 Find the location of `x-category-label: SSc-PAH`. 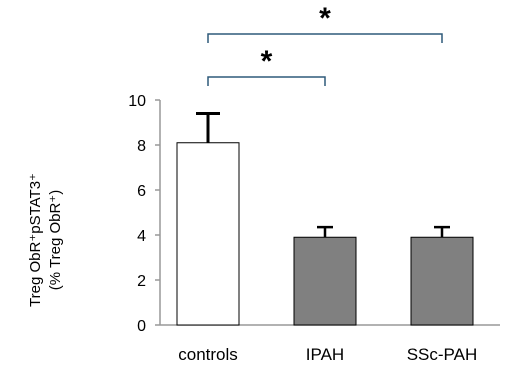

x-category-label: SSc-PAH is located at coordinates (442, 354).